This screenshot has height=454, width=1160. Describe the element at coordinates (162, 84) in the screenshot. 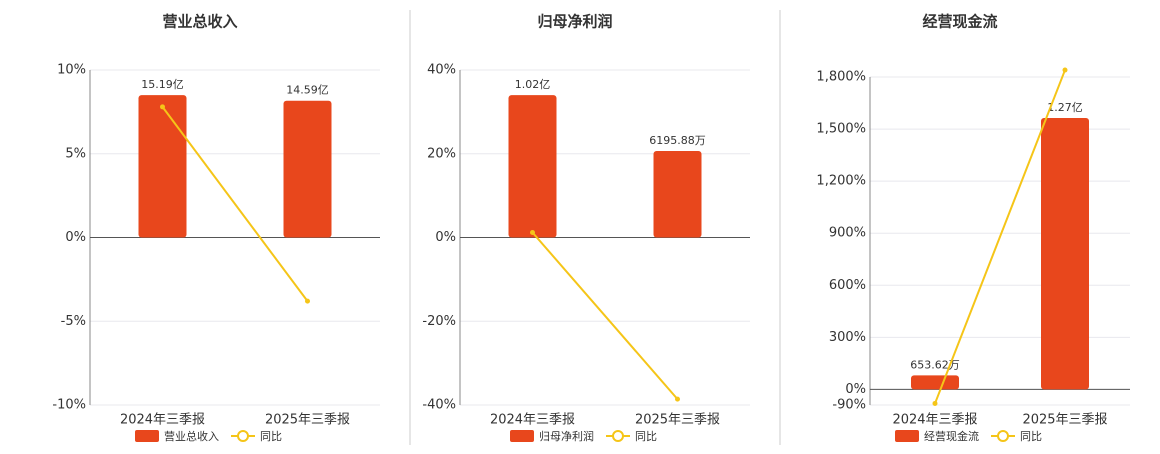

I see `data-label: 15.19亿` at that location.